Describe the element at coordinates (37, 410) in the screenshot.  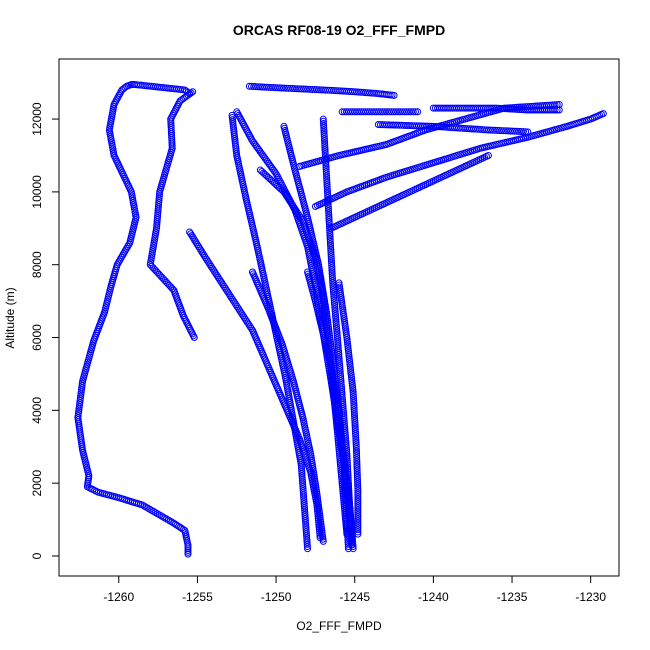
I see `y-tick-label: 4000` at that location.